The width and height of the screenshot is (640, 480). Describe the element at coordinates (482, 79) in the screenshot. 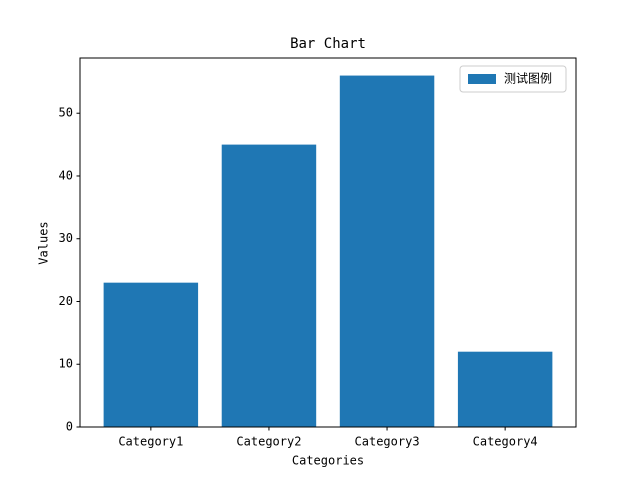

I see `legend-swatch` at that location.